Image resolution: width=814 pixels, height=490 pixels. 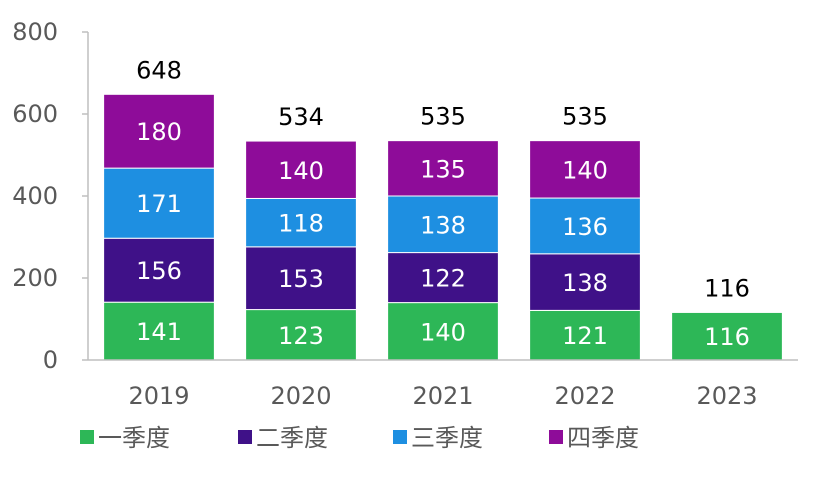 What do you see at coordinates (726, 396) in the screenshot?
I see `x-tick-label: 2023` at bounding box center [726, 396].